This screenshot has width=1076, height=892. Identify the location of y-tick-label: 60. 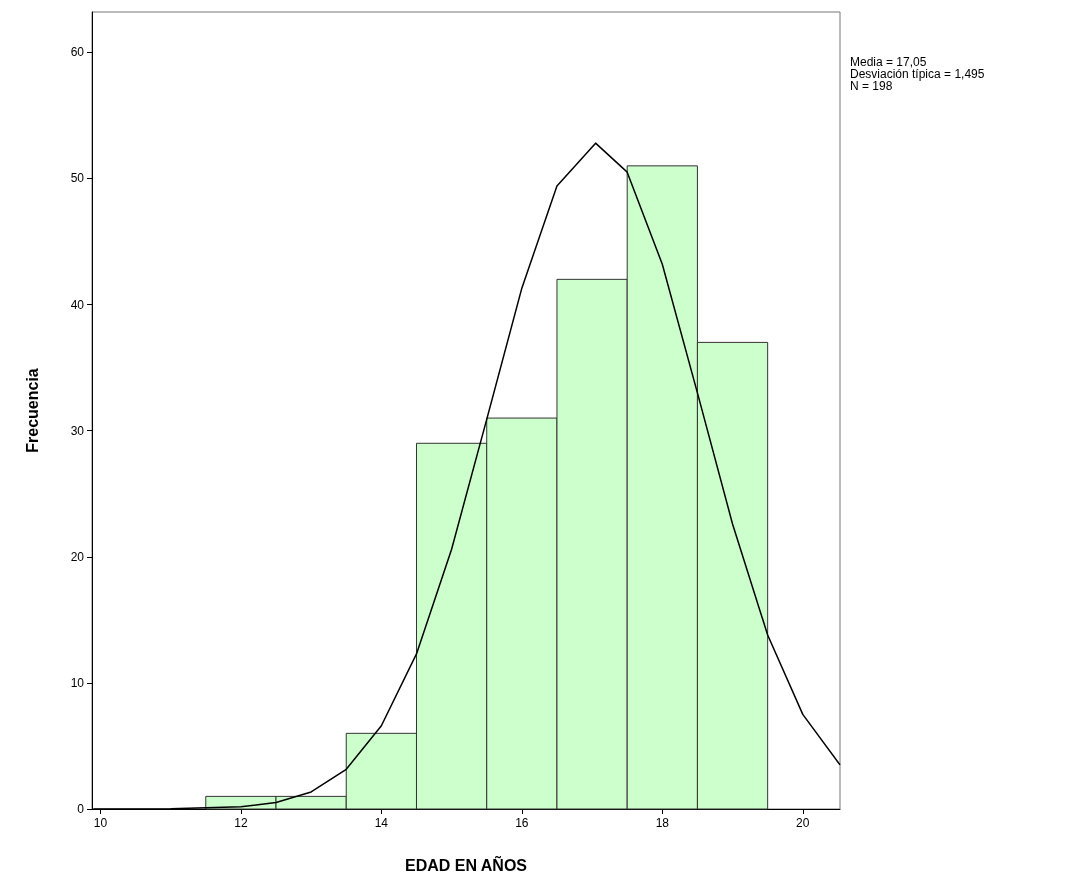
(77, 52).